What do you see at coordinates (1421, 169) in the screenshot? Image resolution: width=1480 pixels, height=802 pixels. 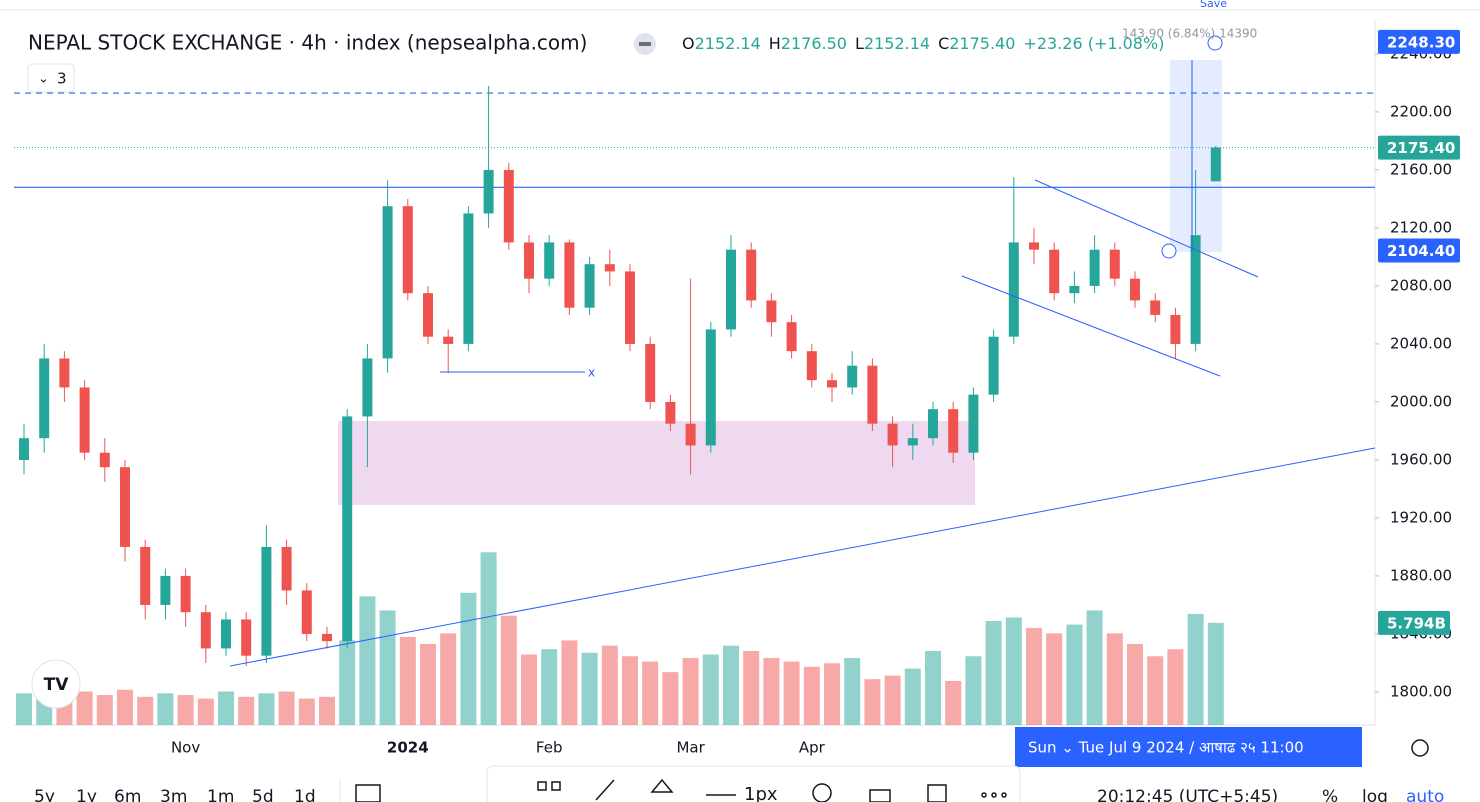 I see `y-tick-label: 2160.00` at bounding box center [1421, 169].